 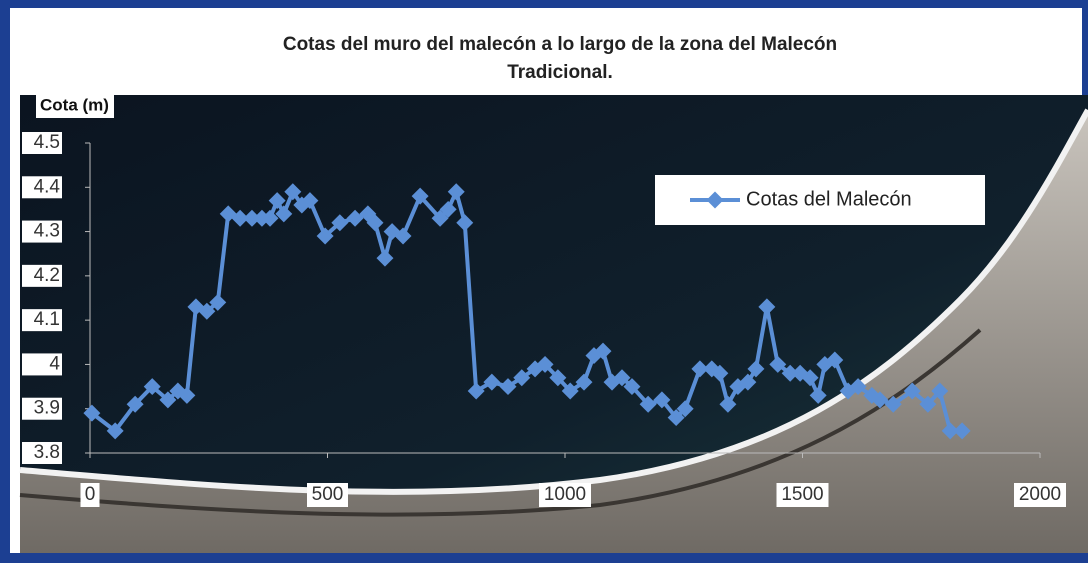 I want to click on x-tick-label: 0, so click(x=90, y=494).